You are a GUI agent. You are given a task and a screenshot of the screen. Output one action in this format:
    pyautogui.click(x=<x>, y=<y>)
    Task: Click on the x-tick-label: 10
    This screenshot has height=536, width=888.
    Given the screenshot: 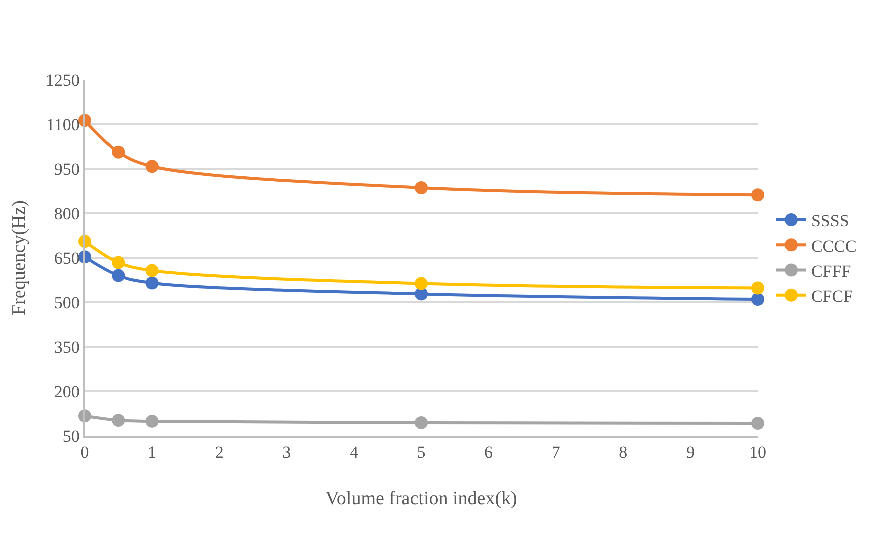 What is the action you would take?
    pyautogui.click(x=758, y=452)
    